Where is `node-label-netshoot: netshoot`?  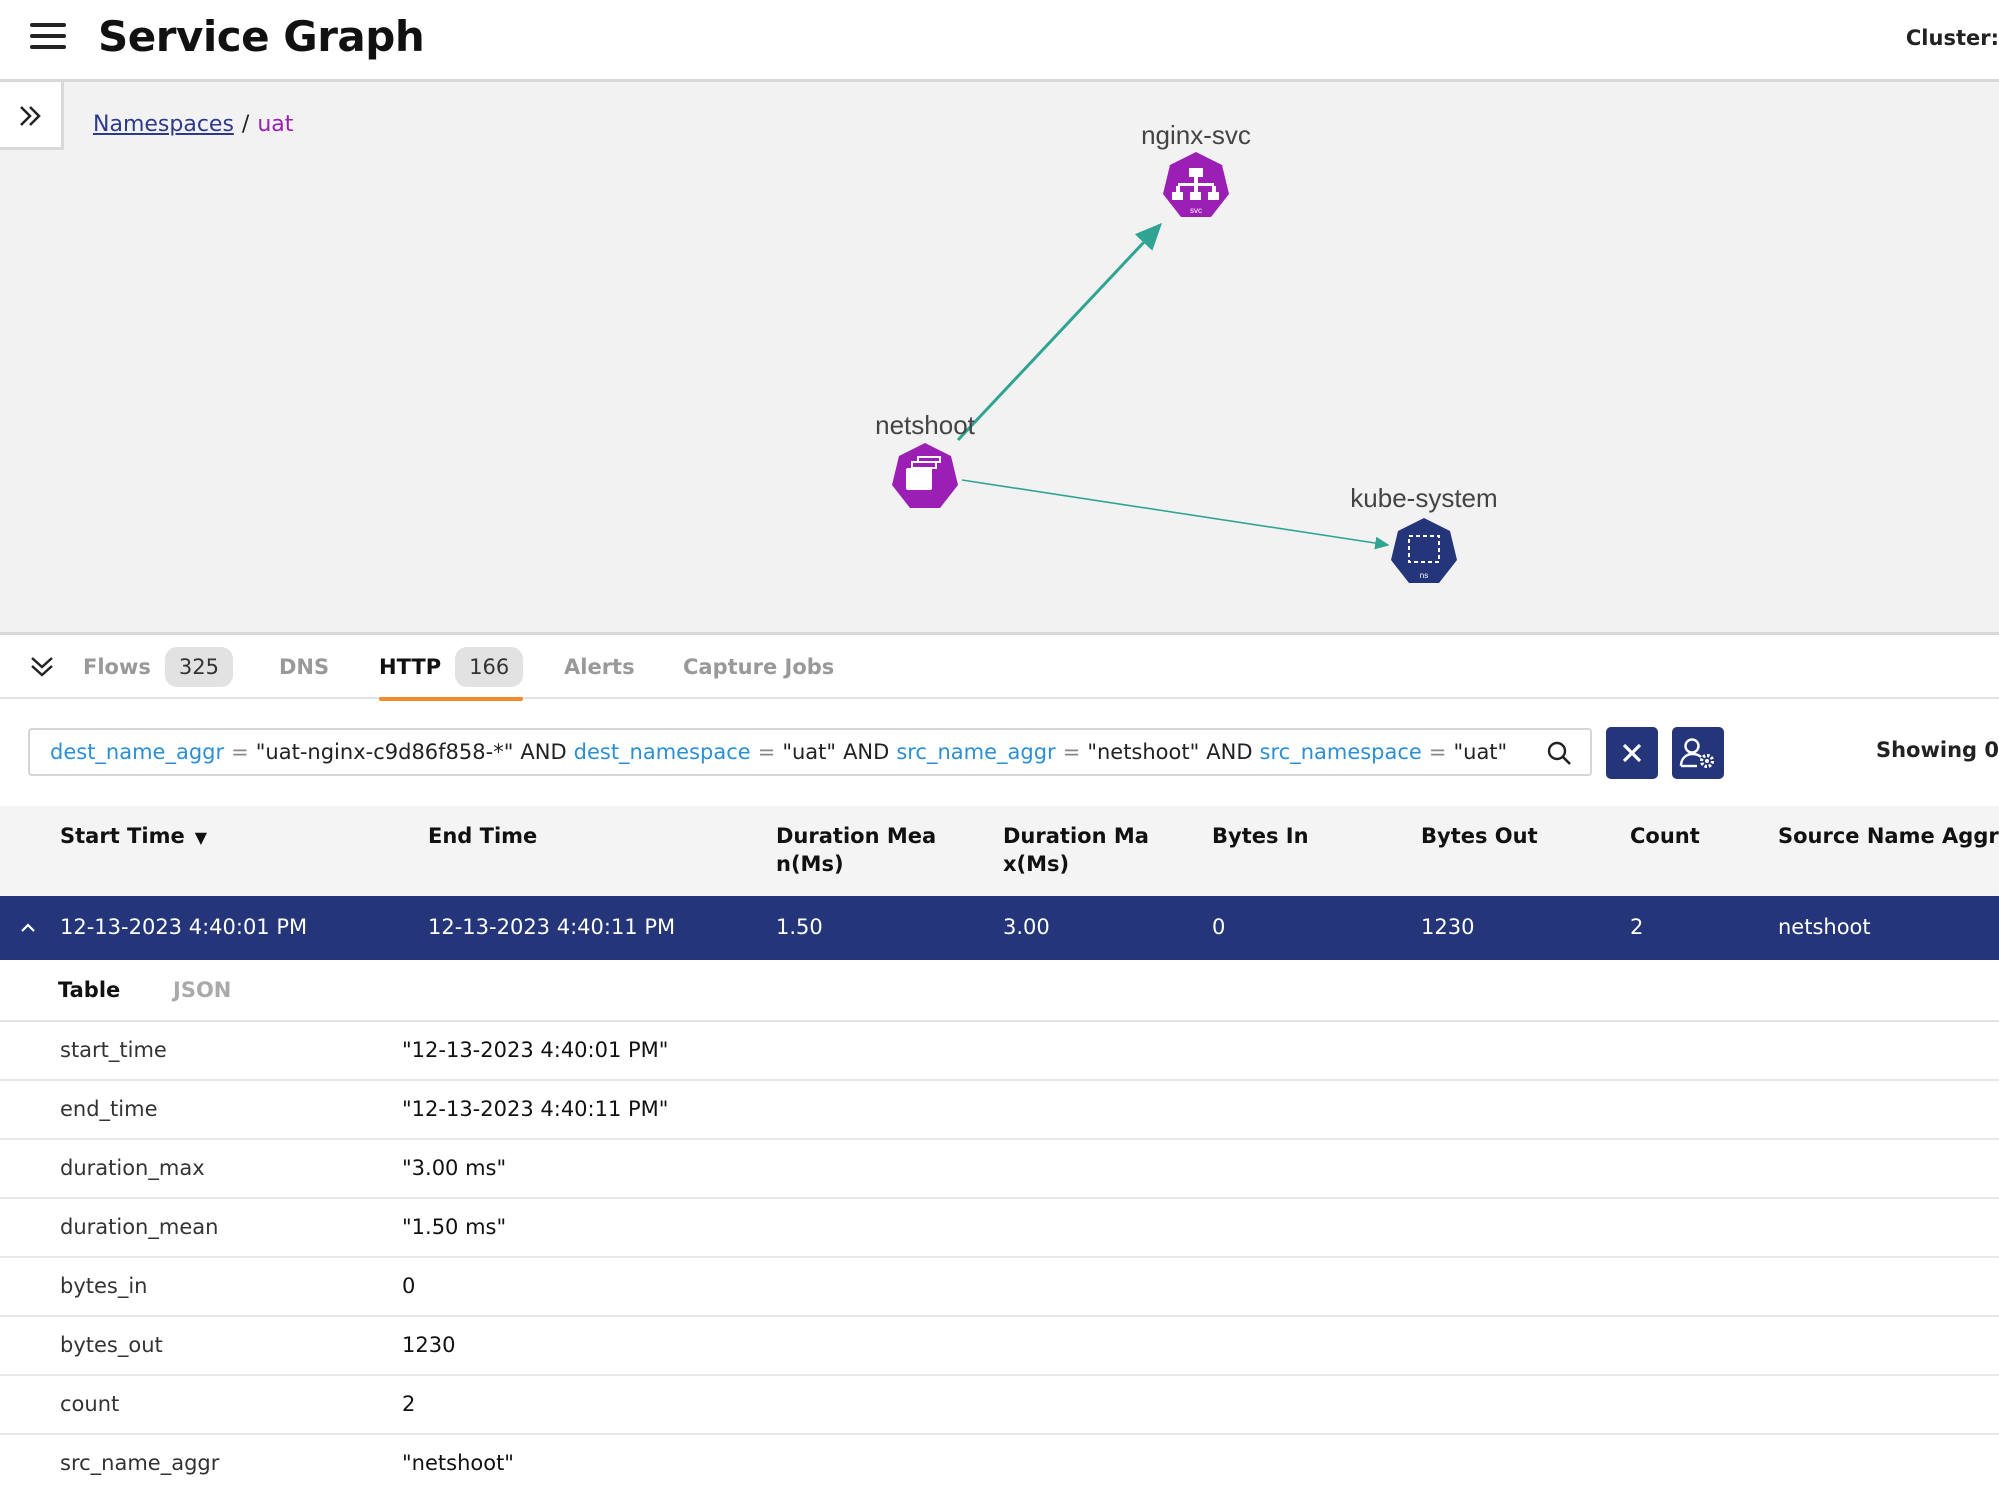
node-label-netshoot: netshoot is located at coordinates (925, 425).